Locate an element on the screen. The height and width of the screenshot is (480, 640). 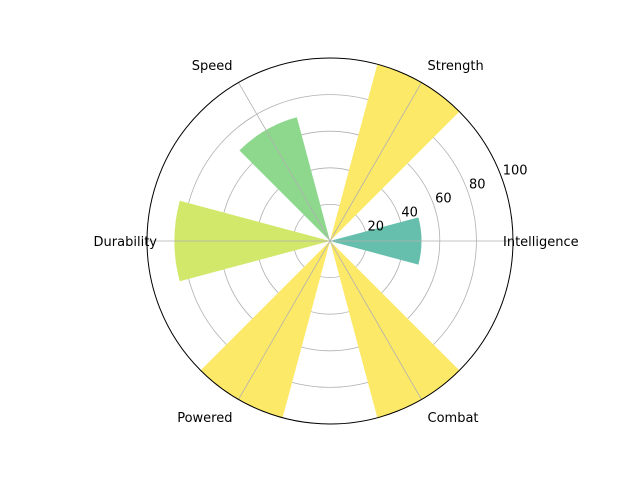
category-label-combat: Combat is located at coordinates (453, 418).